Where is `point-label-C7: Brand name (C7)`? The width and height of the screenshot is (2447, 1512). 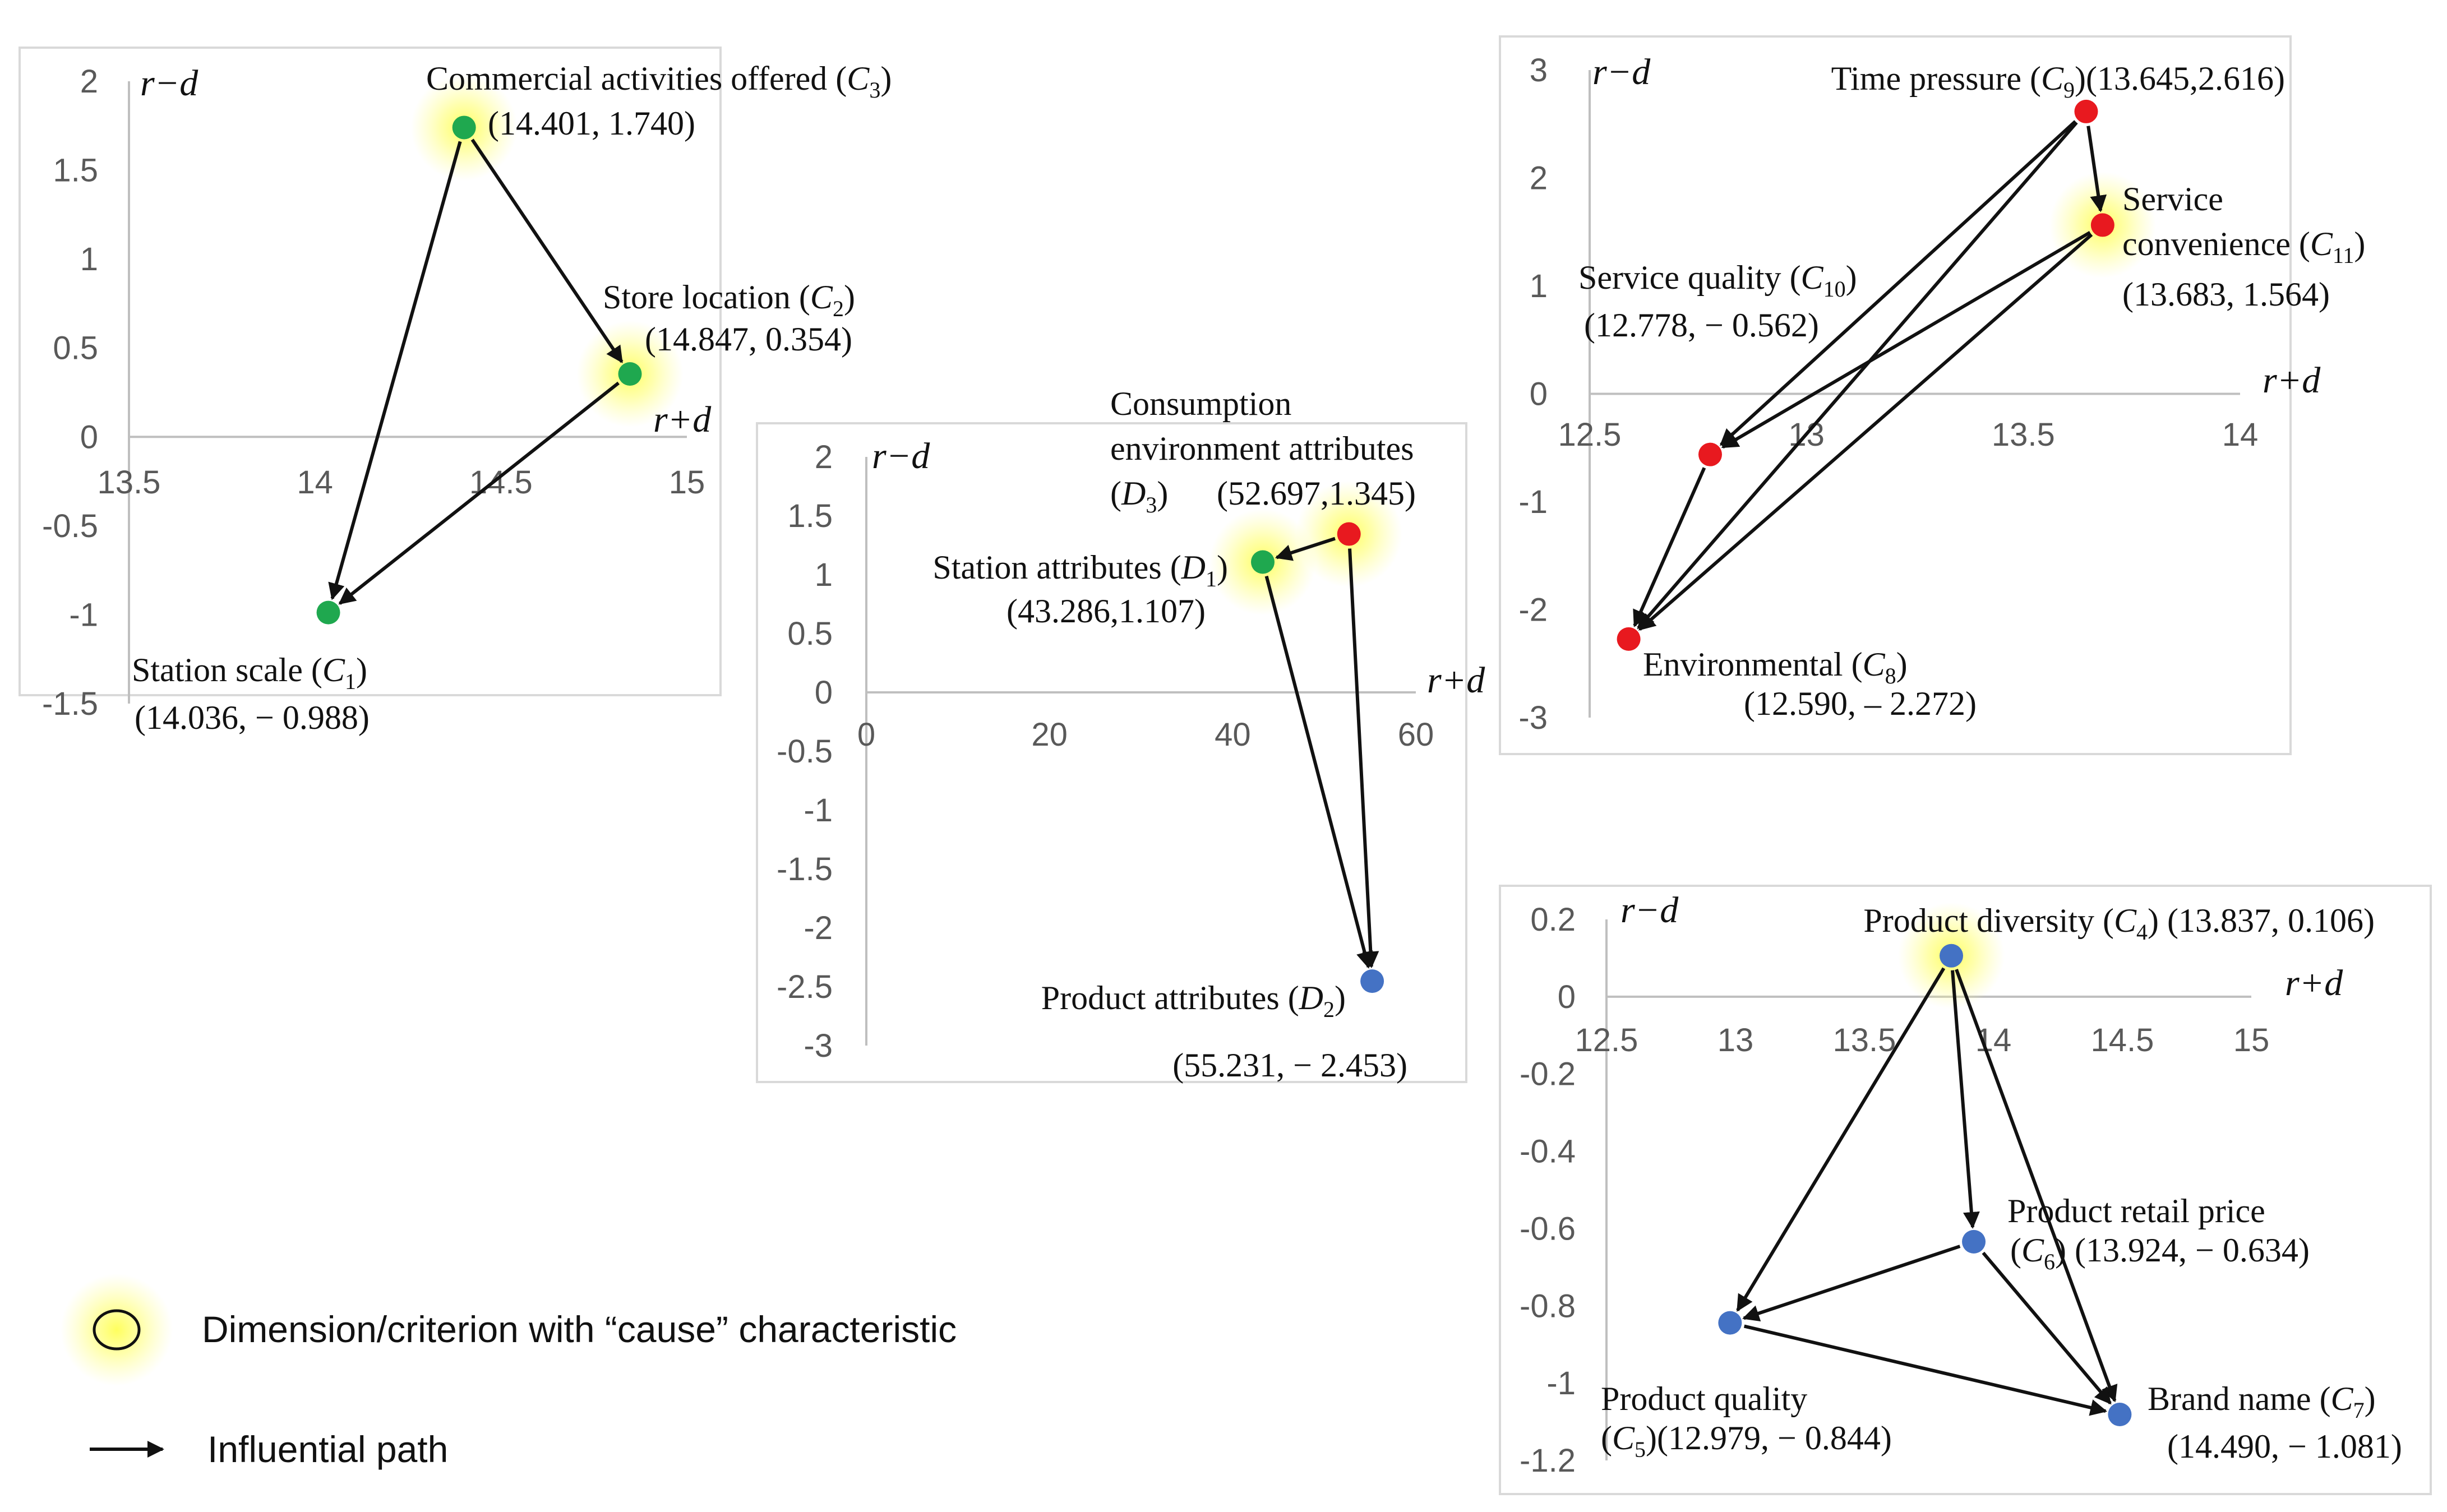 point-label-C7: Brand name (C7) is located at coordinates (2262, 1402).